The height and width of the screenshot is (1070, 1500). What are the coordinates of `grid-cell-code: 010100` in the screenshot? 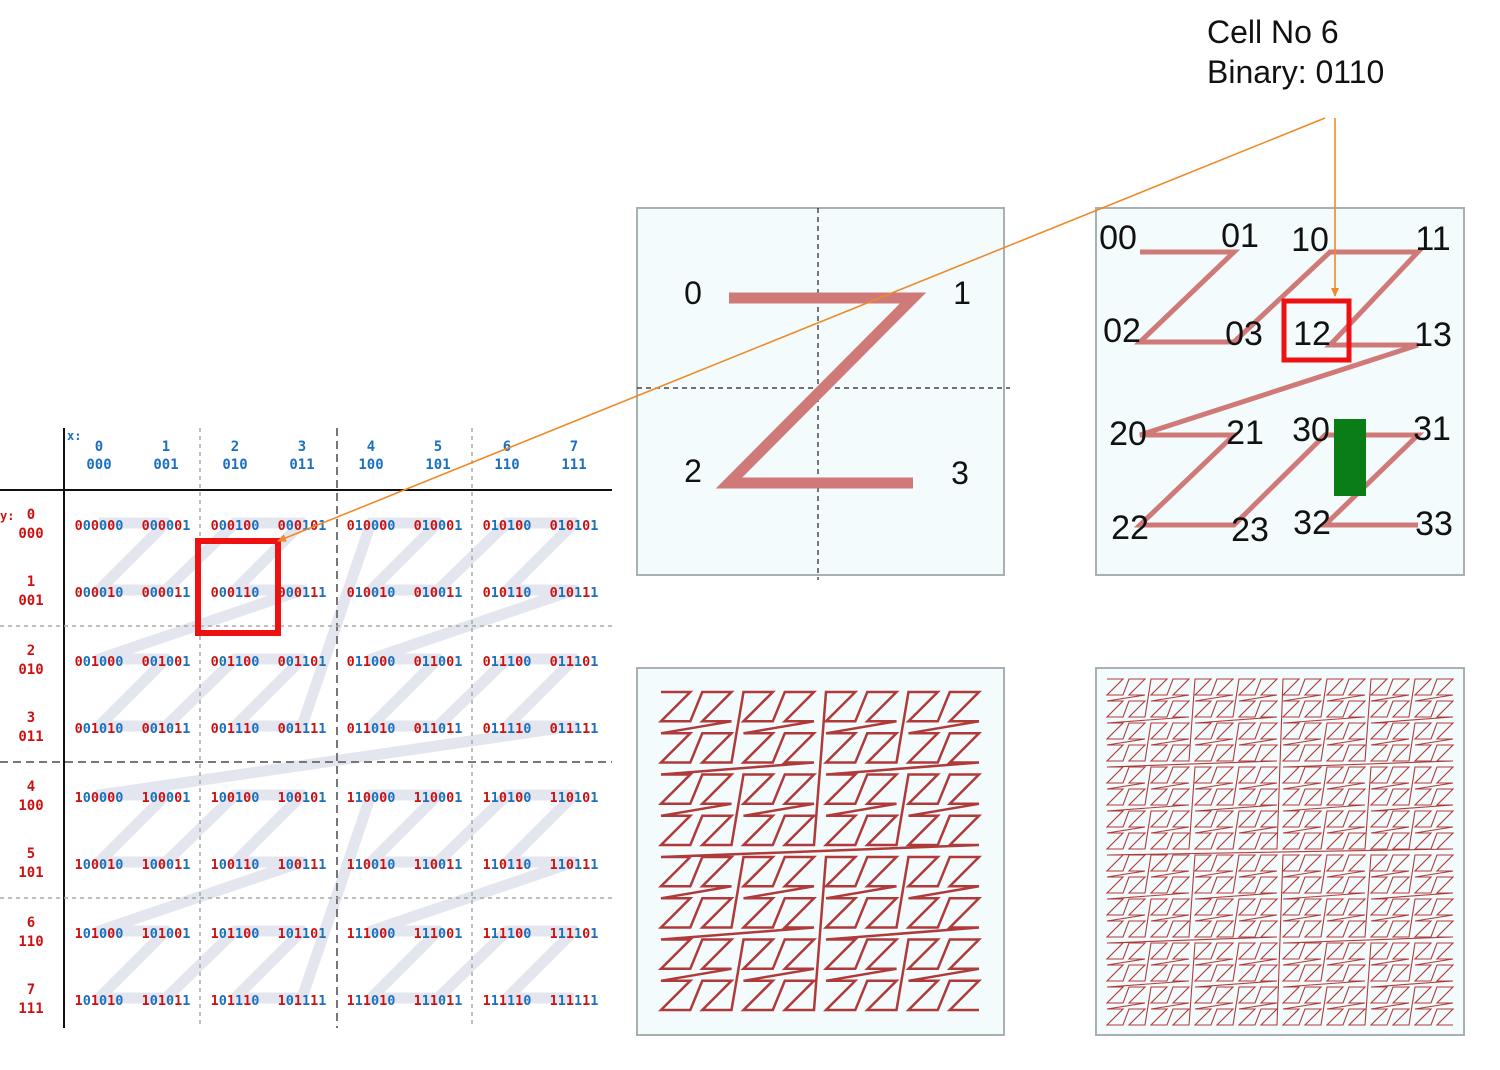 It's located at (507, 526).